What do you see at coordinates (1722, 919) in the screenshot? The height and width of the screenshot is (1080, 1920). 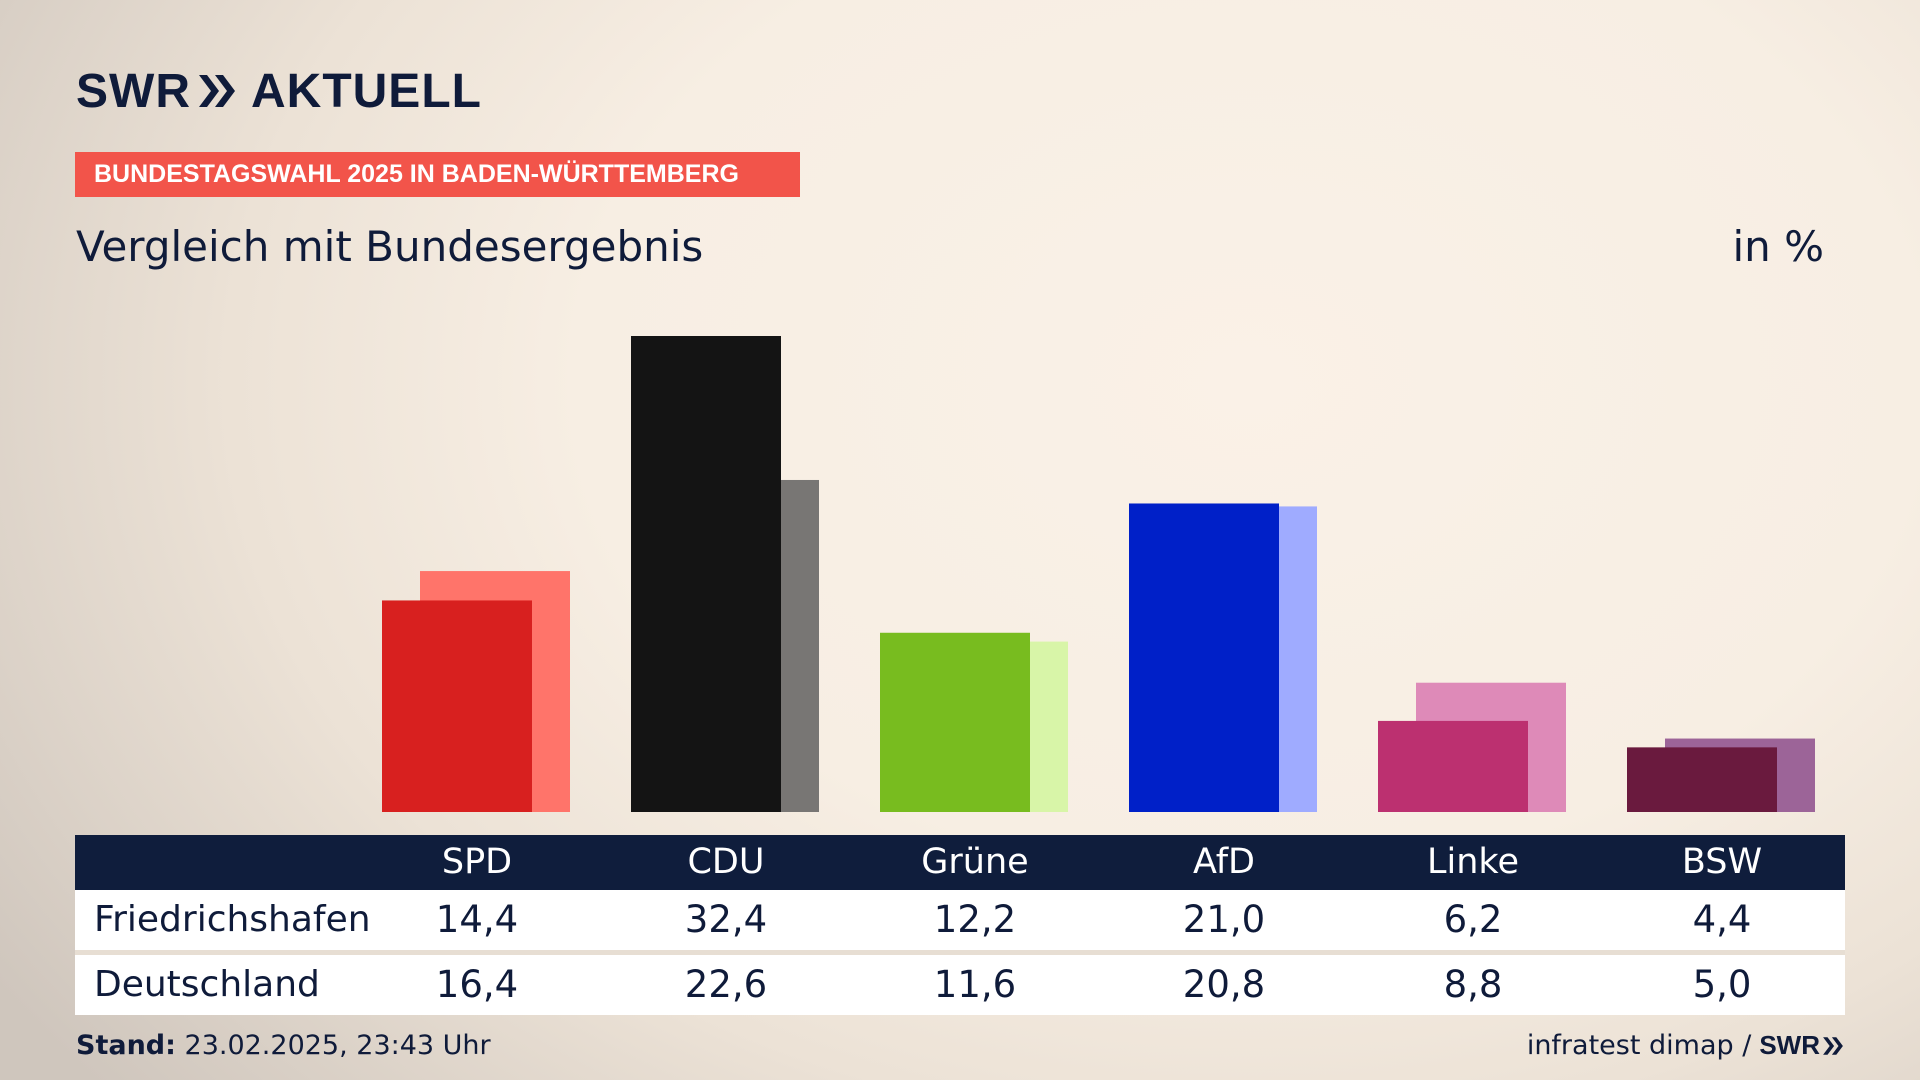 I see `table-cell: 4,4` at bounding box center [1722, 919].